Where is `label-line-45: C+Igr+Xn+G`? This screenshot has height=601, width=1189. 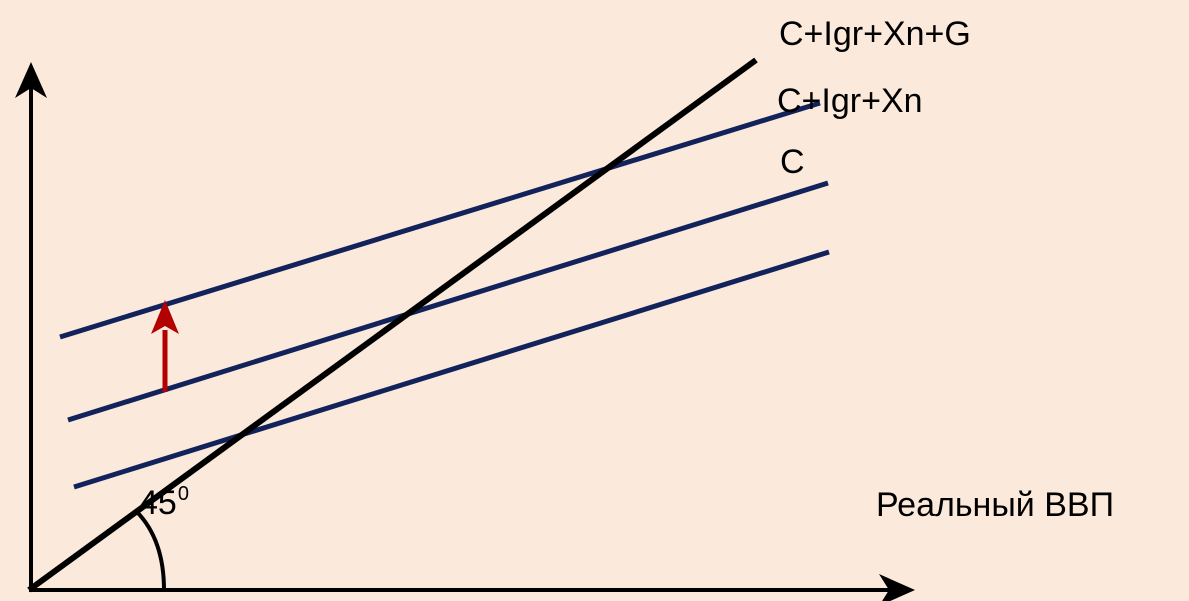
label-line-45: C+Igr+Xn+G is located at coordinates (875, 34).